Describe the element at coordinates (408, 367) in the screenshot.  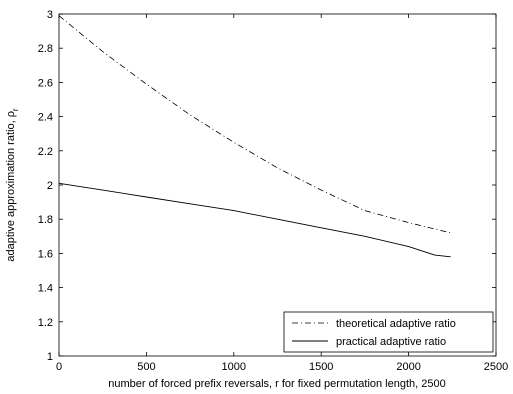
I see `x-tick-label: 2000` at that location.